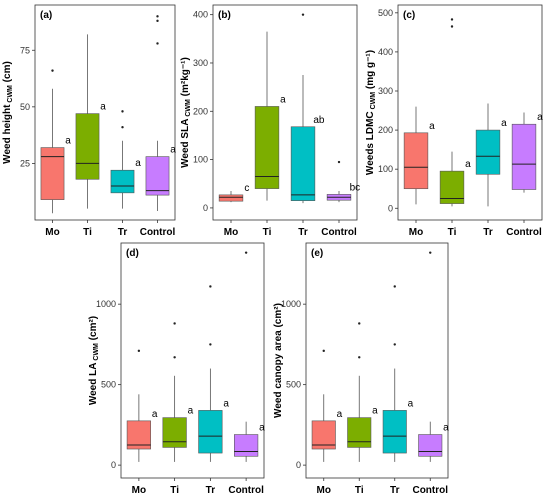 The image size is (550, 501). I want to click on significance-letter-mo: c, so click(246, 188).